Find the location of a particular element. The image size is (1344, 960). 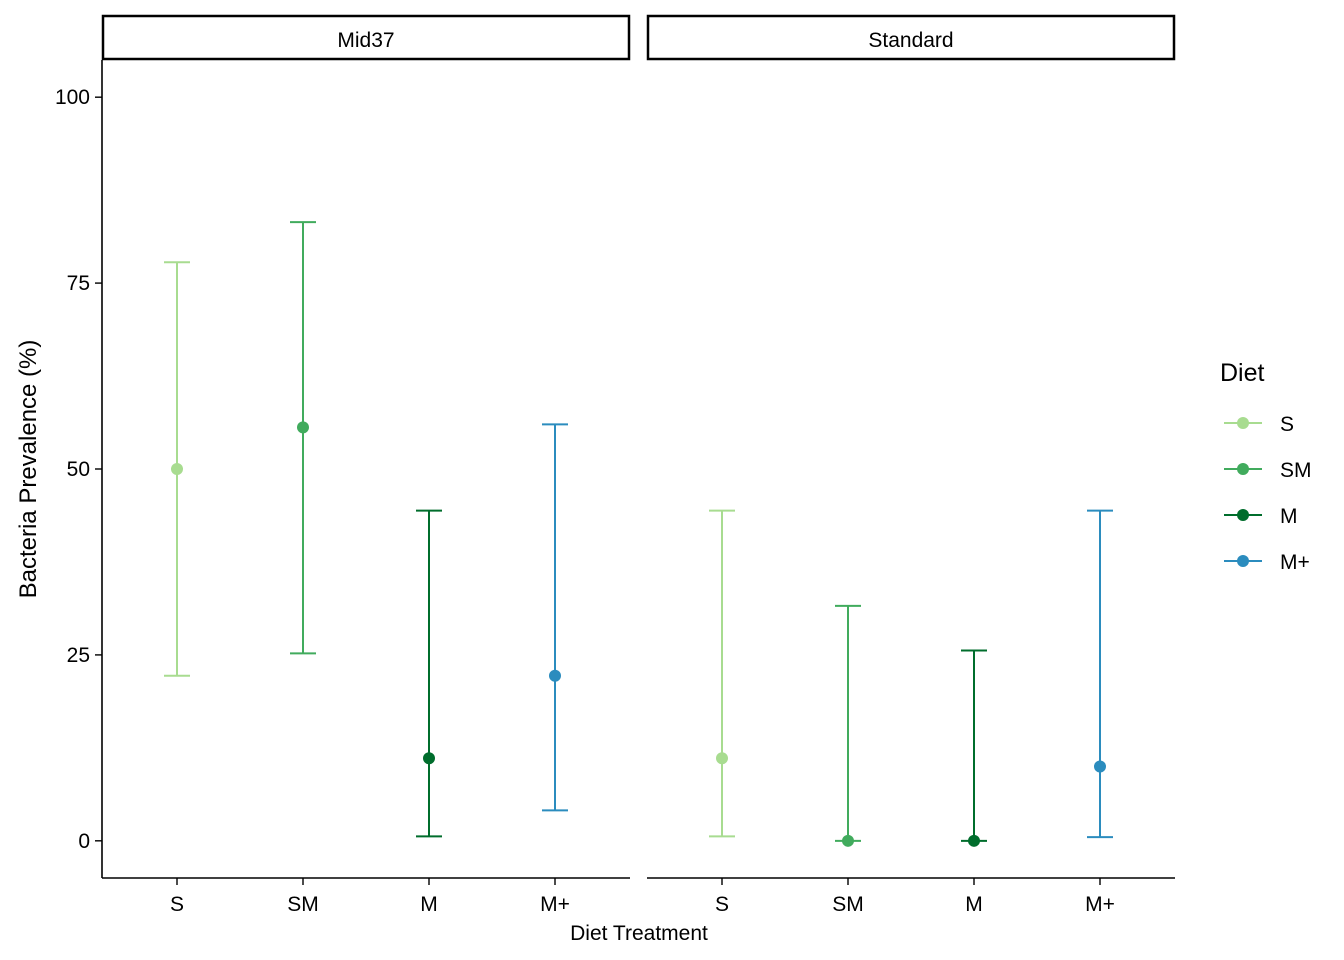

y-axis-title: Bacteria Prevalence (%) is located at coordinates (28, 469).